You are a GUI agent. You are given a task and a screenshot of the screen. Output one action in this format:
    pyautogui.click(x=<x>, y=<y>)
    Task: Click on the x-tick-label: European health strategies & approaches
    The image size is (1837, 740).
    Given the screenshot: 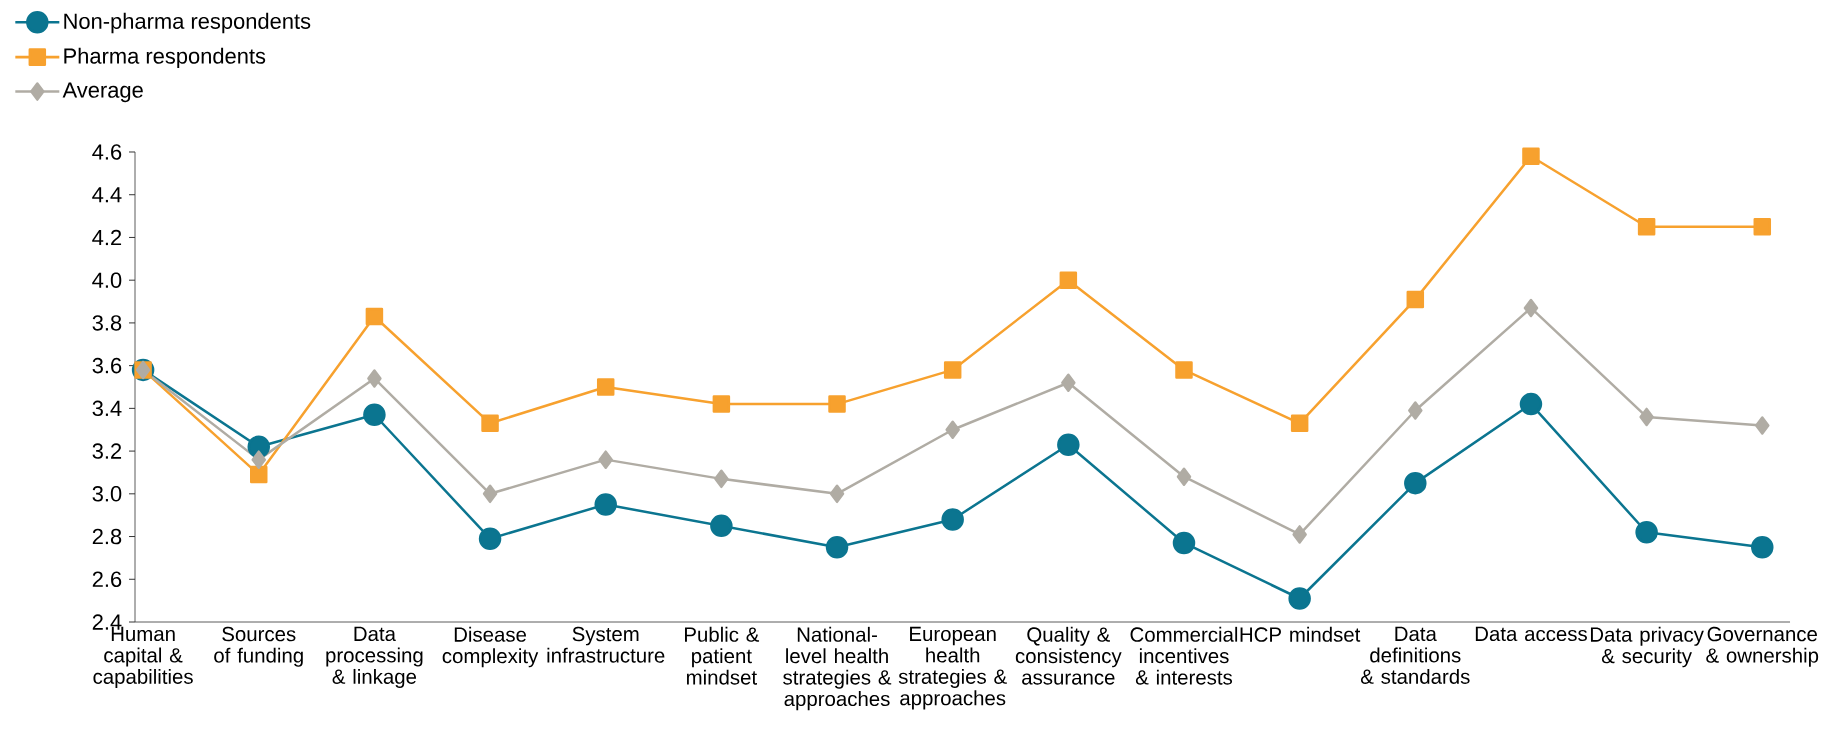 What is the action you would take?
    pyautogui.click(x=952, y=668)
    